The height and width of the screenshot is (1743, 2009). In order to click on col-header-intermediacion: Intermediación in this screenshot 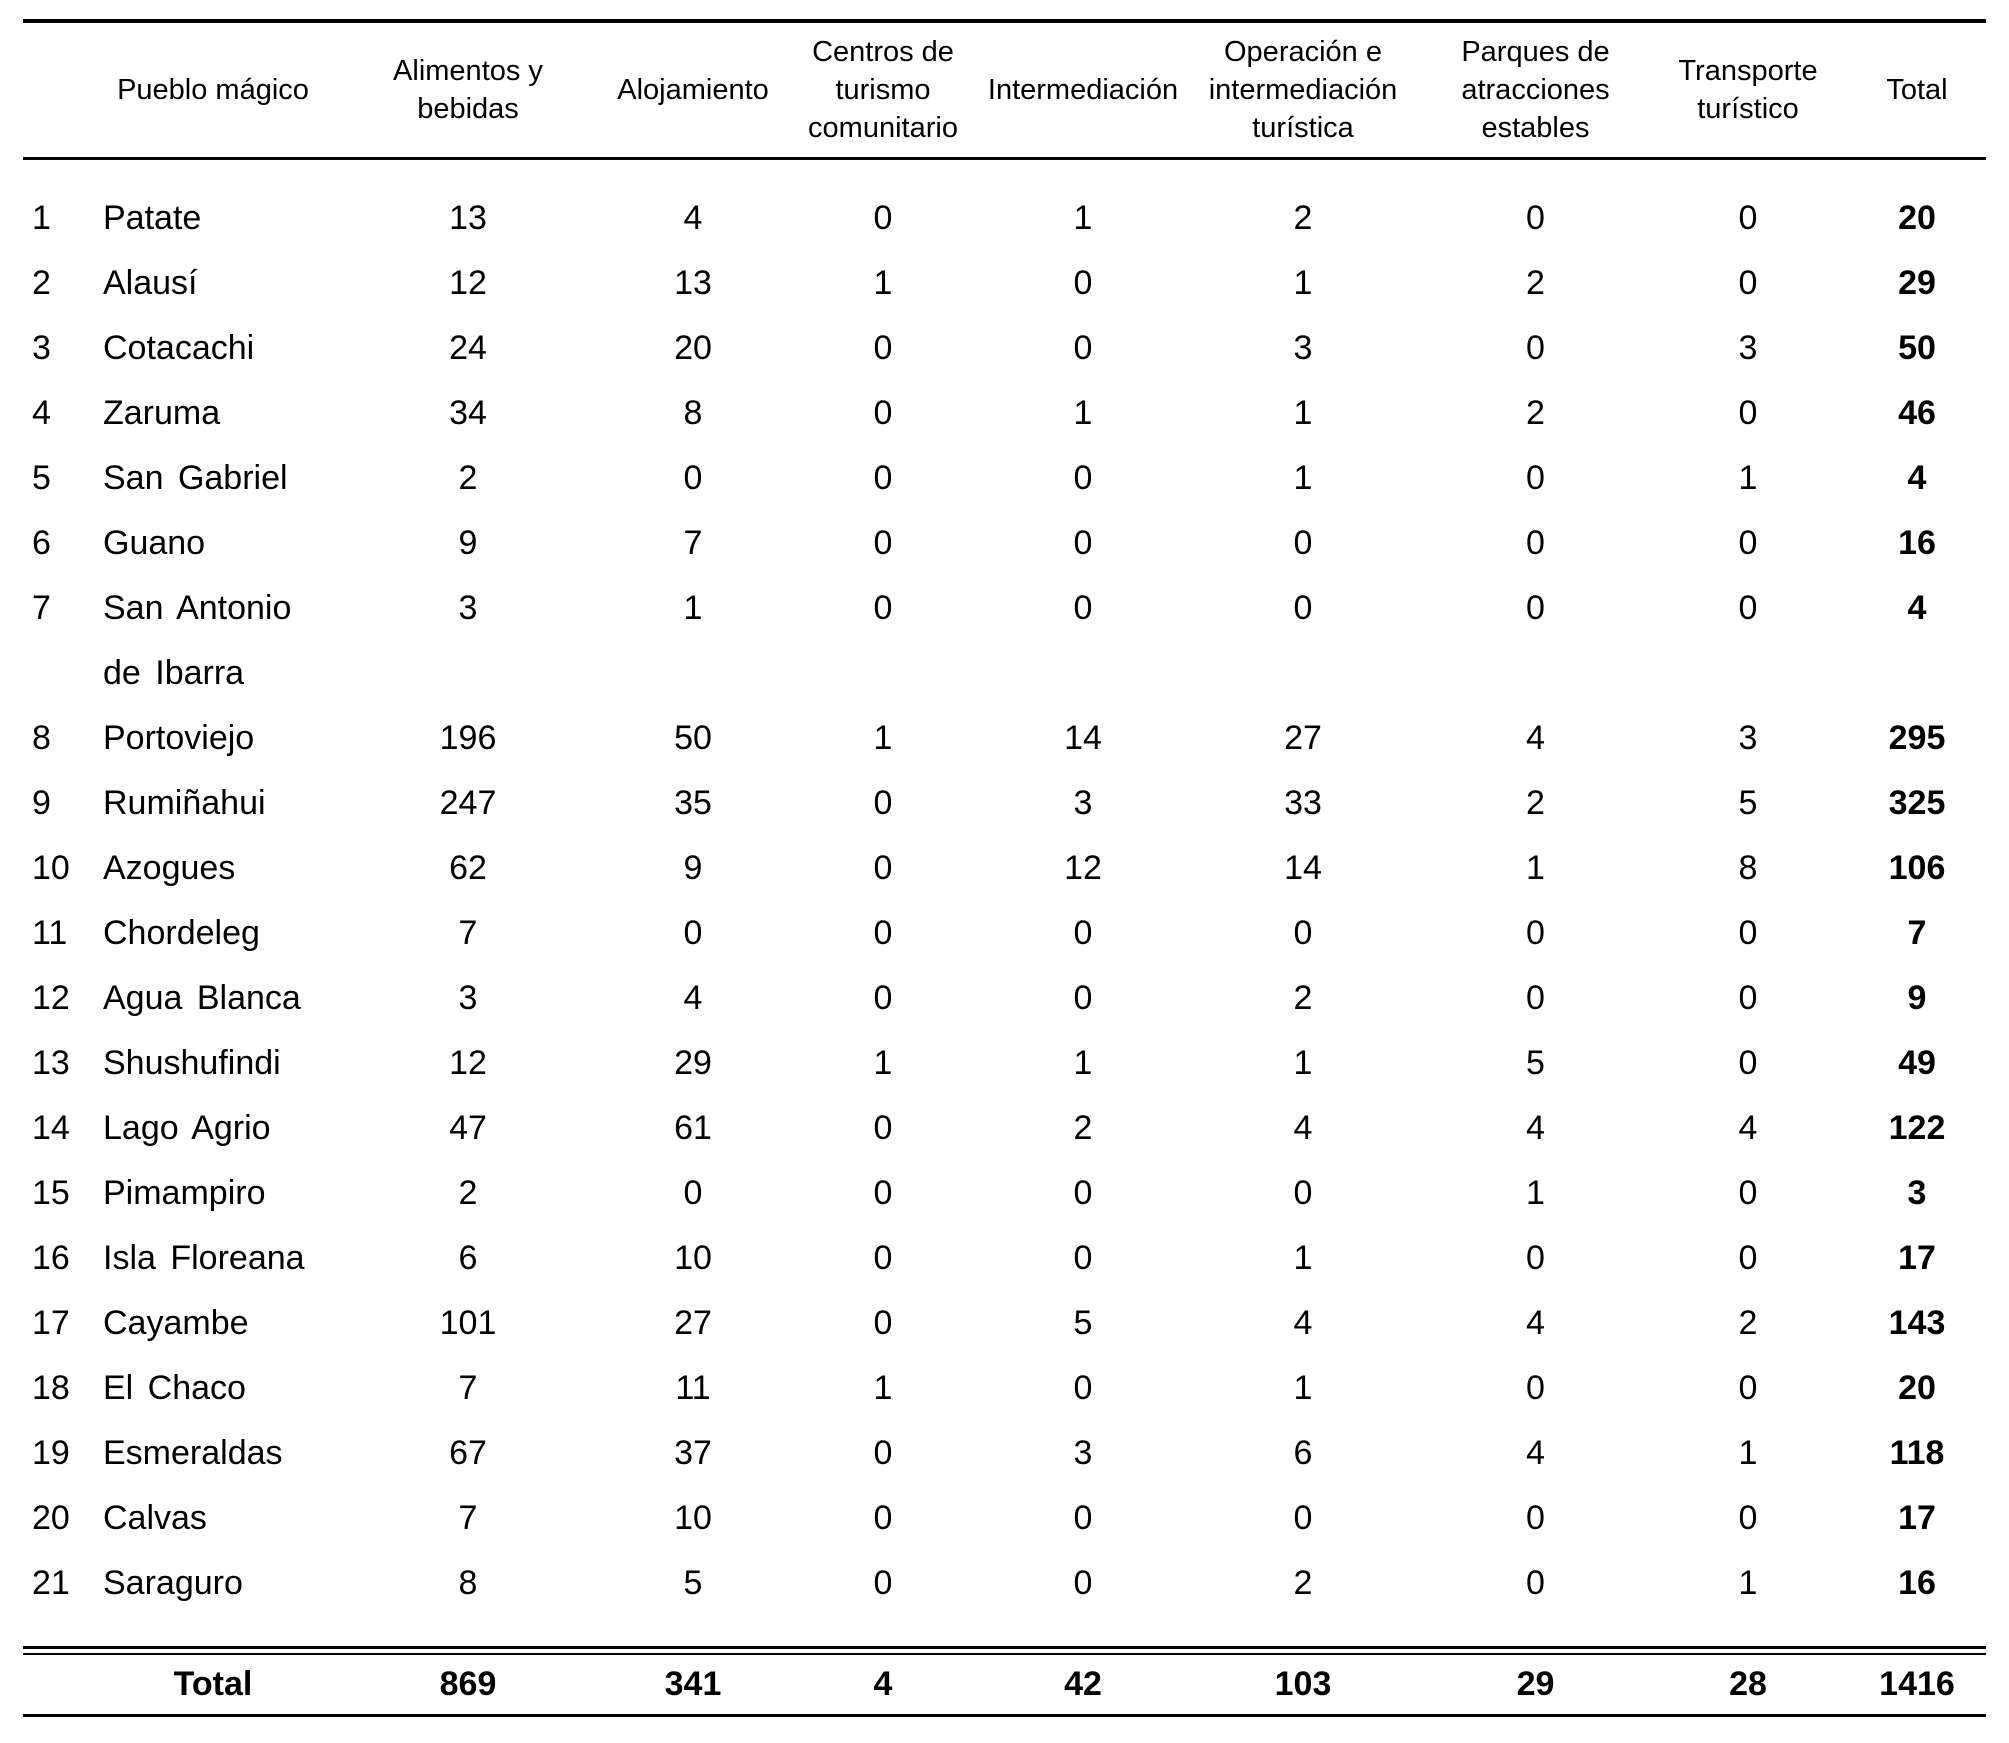, I will do `click(1083, 90)`.